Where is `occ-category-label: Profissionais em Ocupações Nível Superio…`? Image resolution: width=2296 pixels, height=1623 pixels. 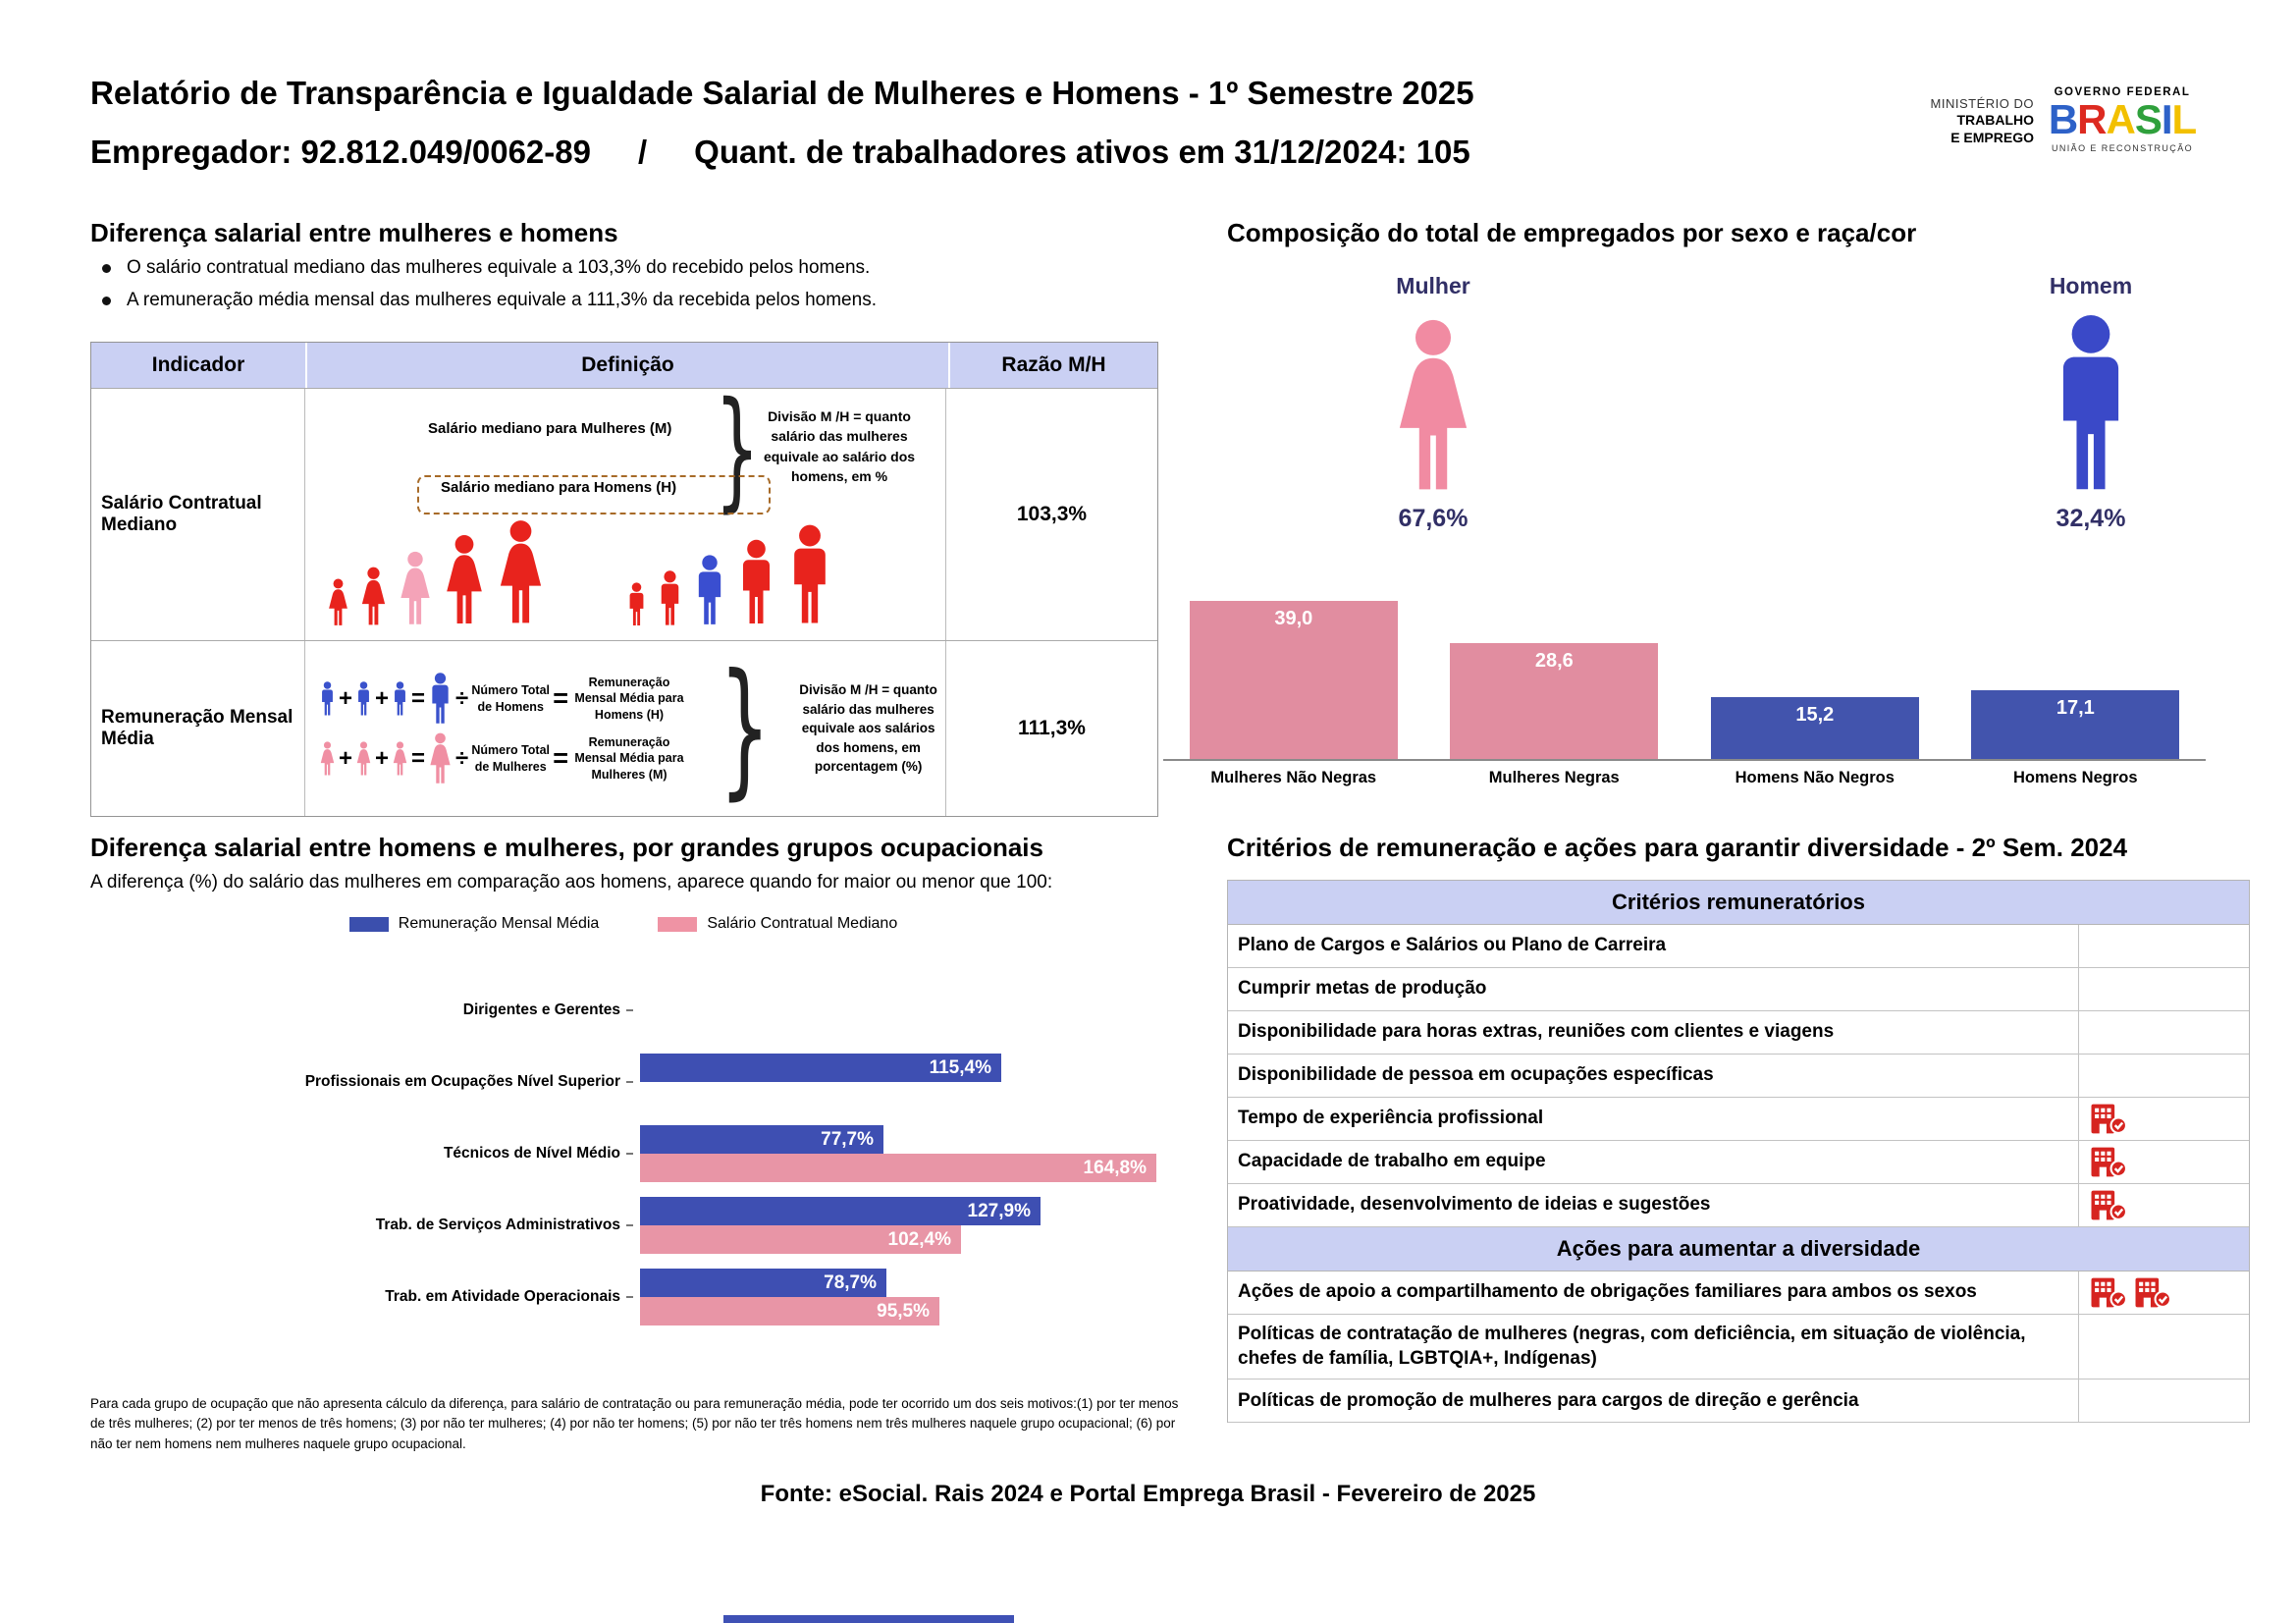
occ-category-label: Profissionais em Ocupações Nível Superio… is located at coordinates (462, 1081).